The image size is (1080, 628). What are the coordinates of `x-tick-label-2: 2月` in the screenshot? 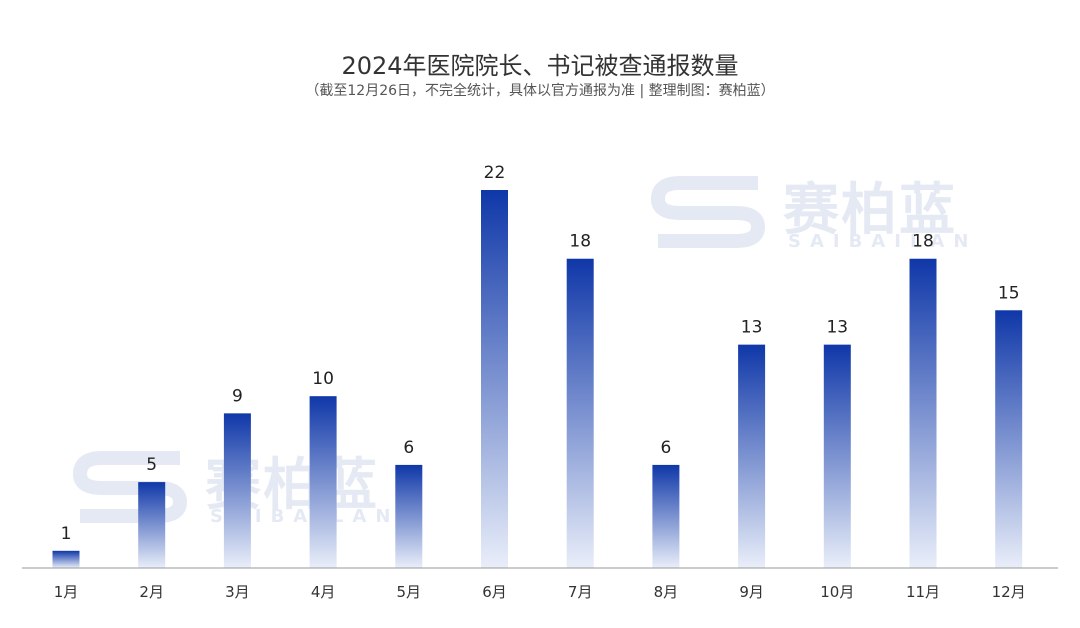 It's located at (151, 592).